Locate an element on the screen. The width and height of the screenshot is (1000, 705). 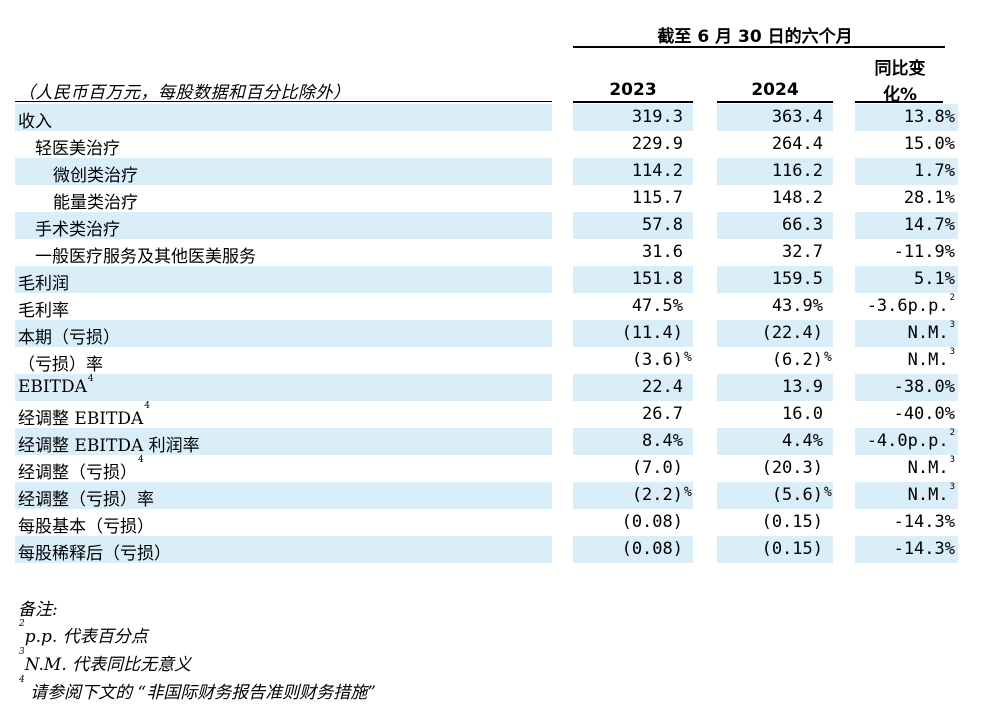
value-2023: 229.9 is located at coordinates (657, 144).